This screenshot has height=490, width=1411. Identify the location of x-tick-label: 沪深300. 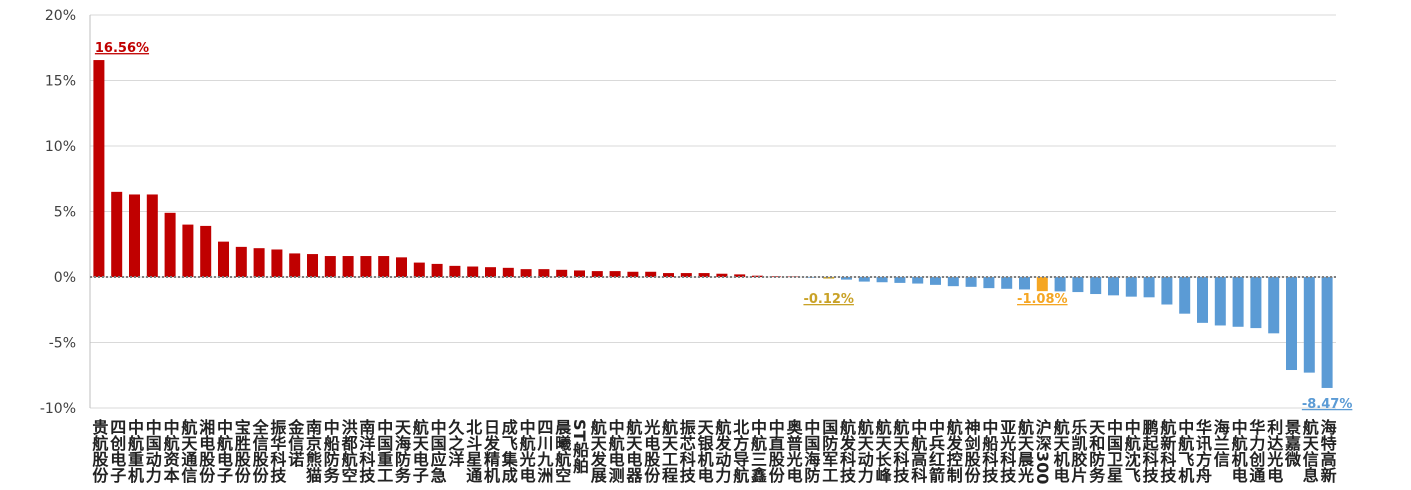
(1042, 451).